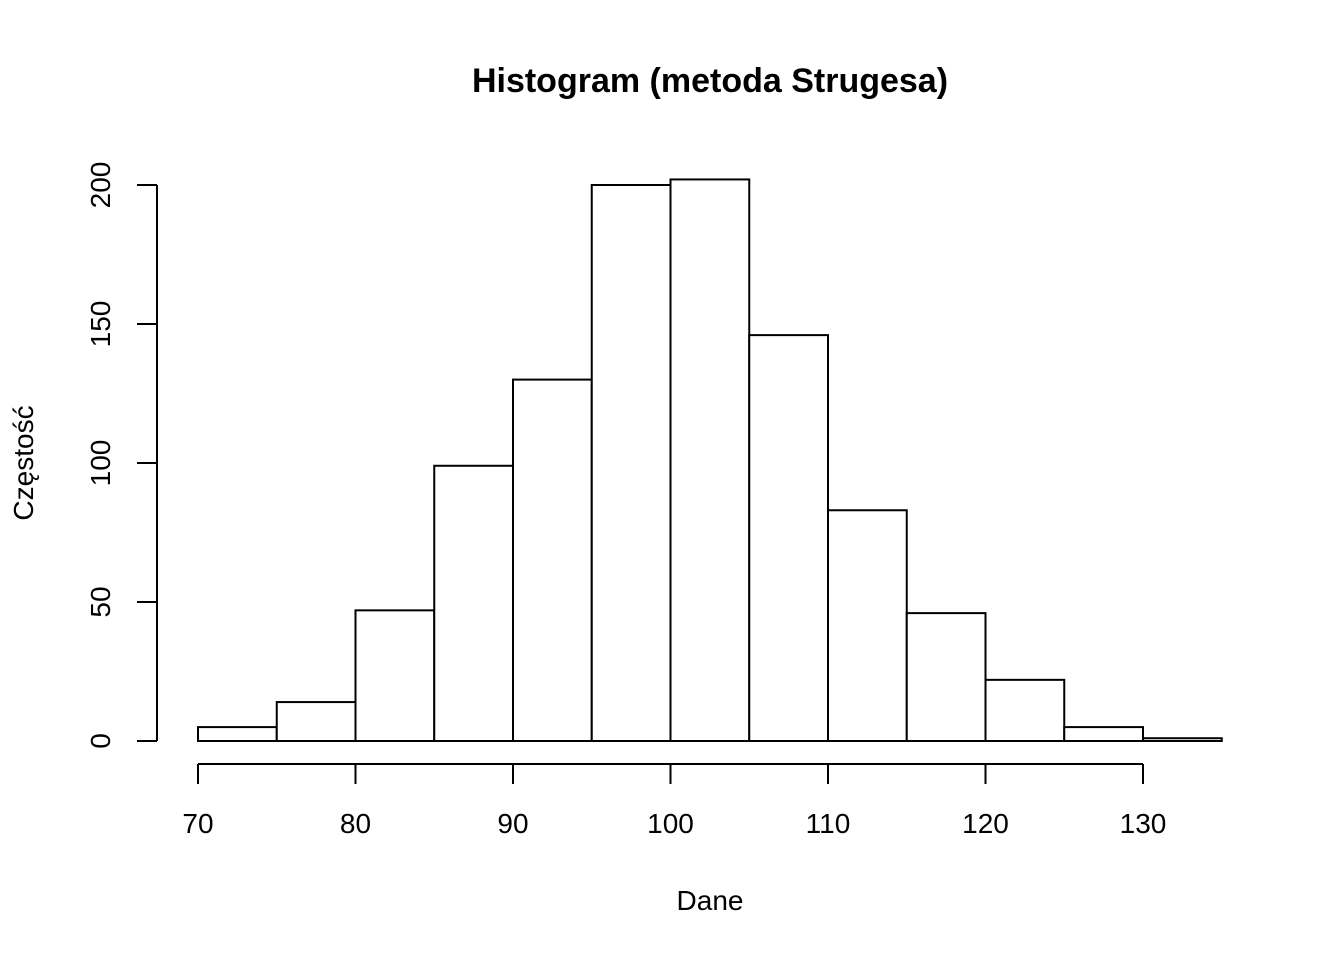 The height and width of the screenshot is (960, 1344). Describe the element at coordinates (670, 823) in the screenshot. I see `x-tick-label-3: 100` at that location.